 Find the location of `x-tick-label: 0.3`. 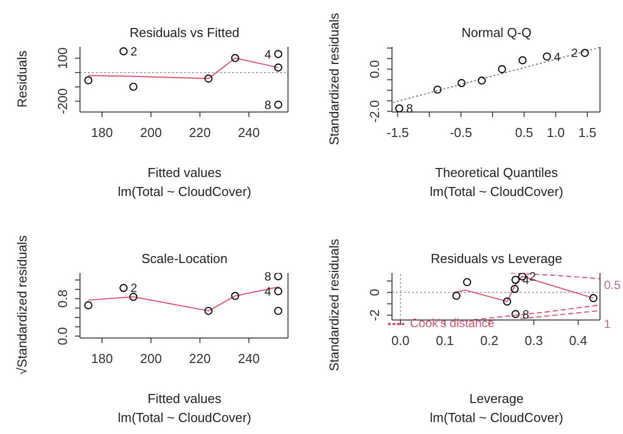

x-tick-label: 0.3 is located at coordinates (533, 340).